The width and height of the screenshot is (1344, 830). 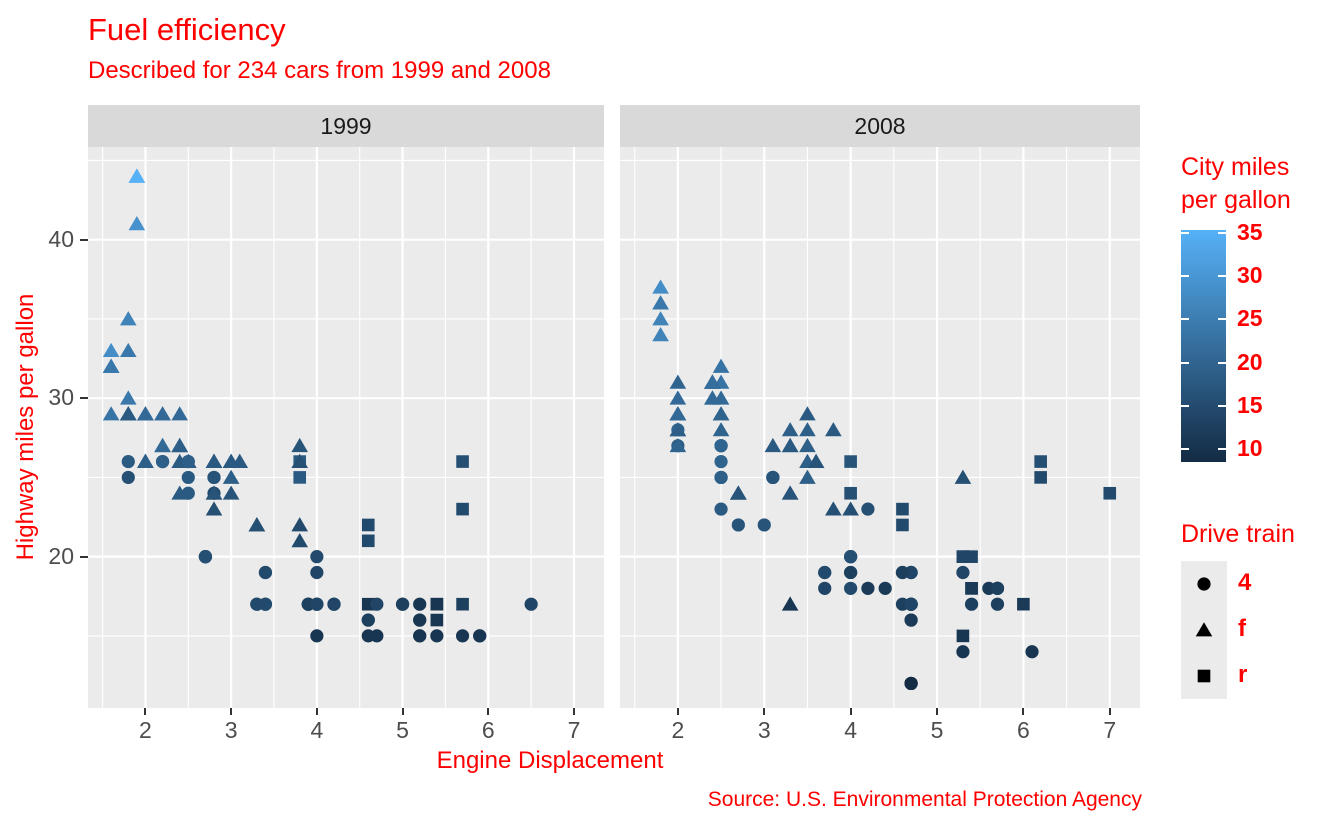 I want to click on facet-strip-2008: 2008, so click(x=880, y=126).